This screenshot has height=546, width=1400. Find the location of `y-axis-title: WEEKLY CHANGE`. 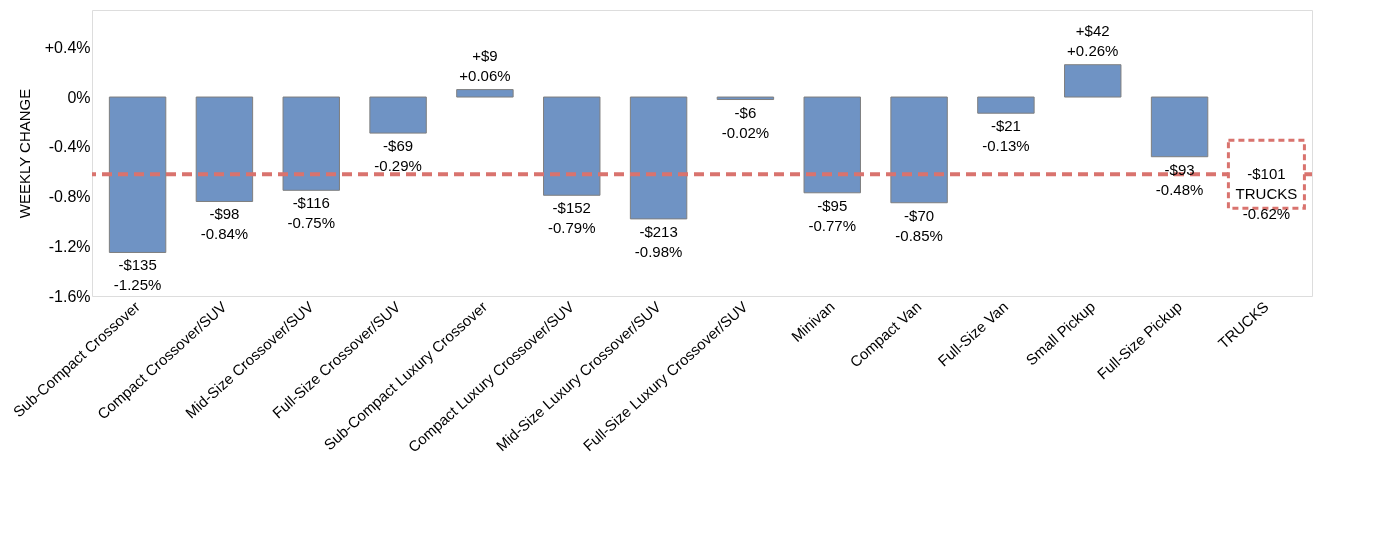

y-axis-title: WEEKLY CHANGE is located at coordinates (24, 153).